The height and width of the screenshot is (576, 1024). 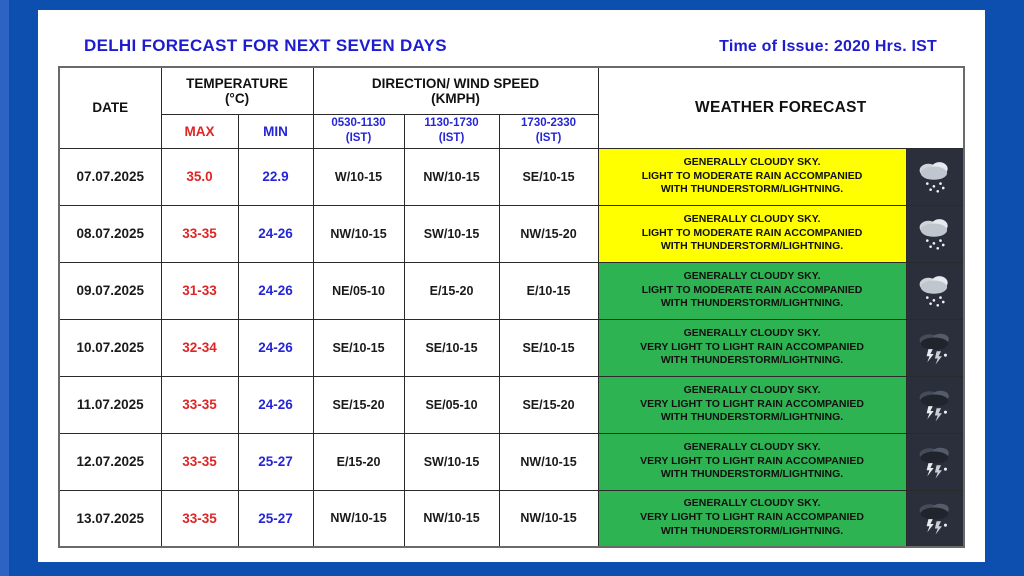 What do you see at coordinates (110, 404) in the screenshot?
I see `date-cell: 11.07.2025` at bounding box center [110, 404].